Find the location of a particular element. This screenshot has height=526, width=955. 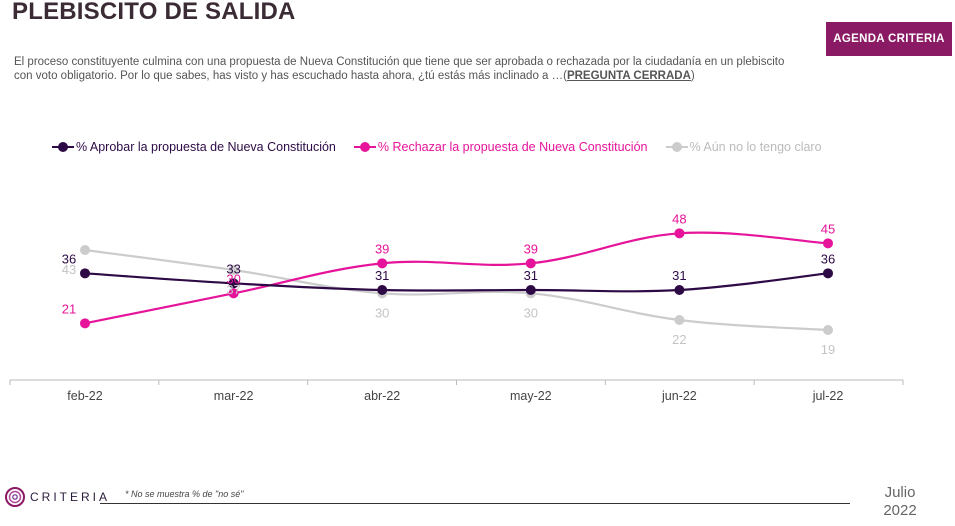

footer-divider is located at coordinates (475, 503).